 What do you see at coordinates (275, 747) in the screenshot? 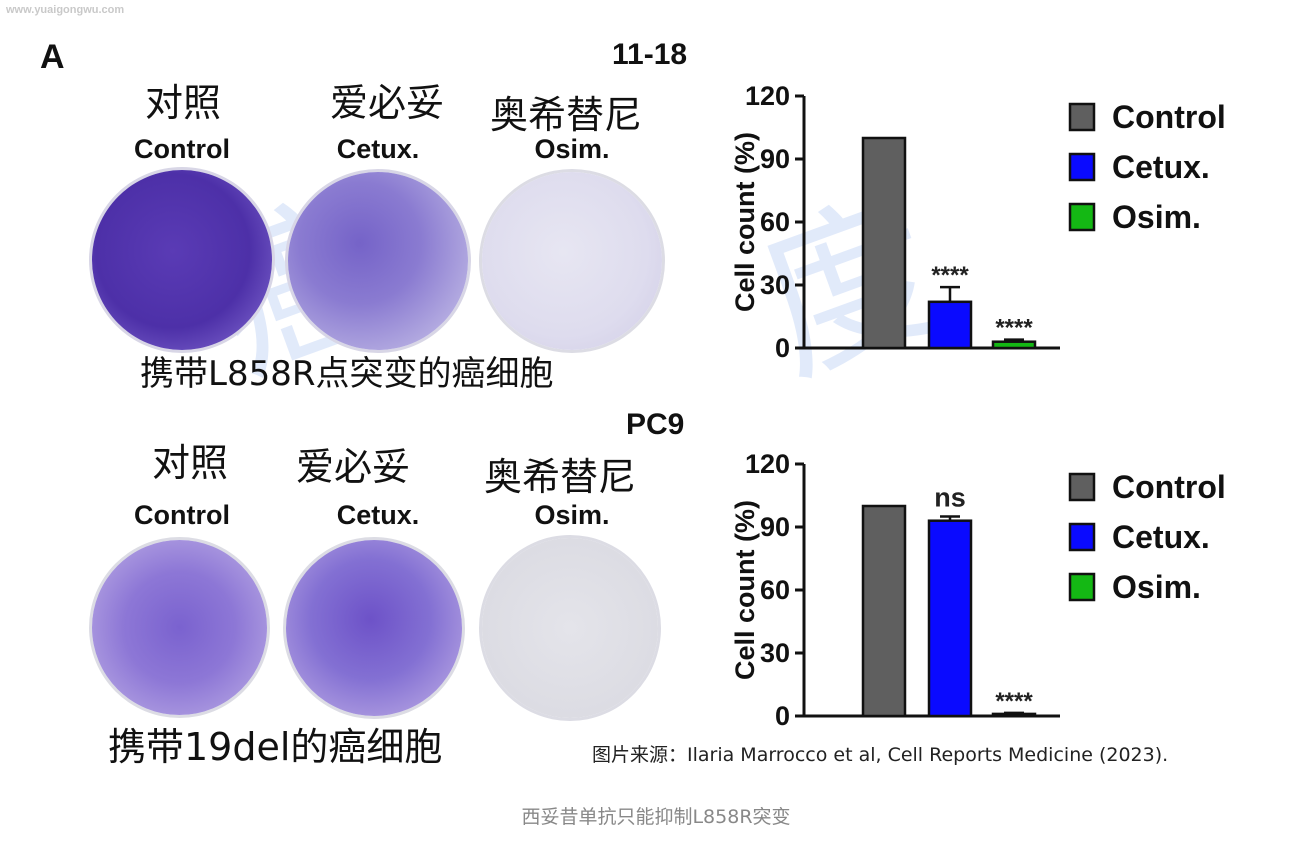
I see `row-caption: 携带19del的癌细胞` at bounding box center [275, 747].